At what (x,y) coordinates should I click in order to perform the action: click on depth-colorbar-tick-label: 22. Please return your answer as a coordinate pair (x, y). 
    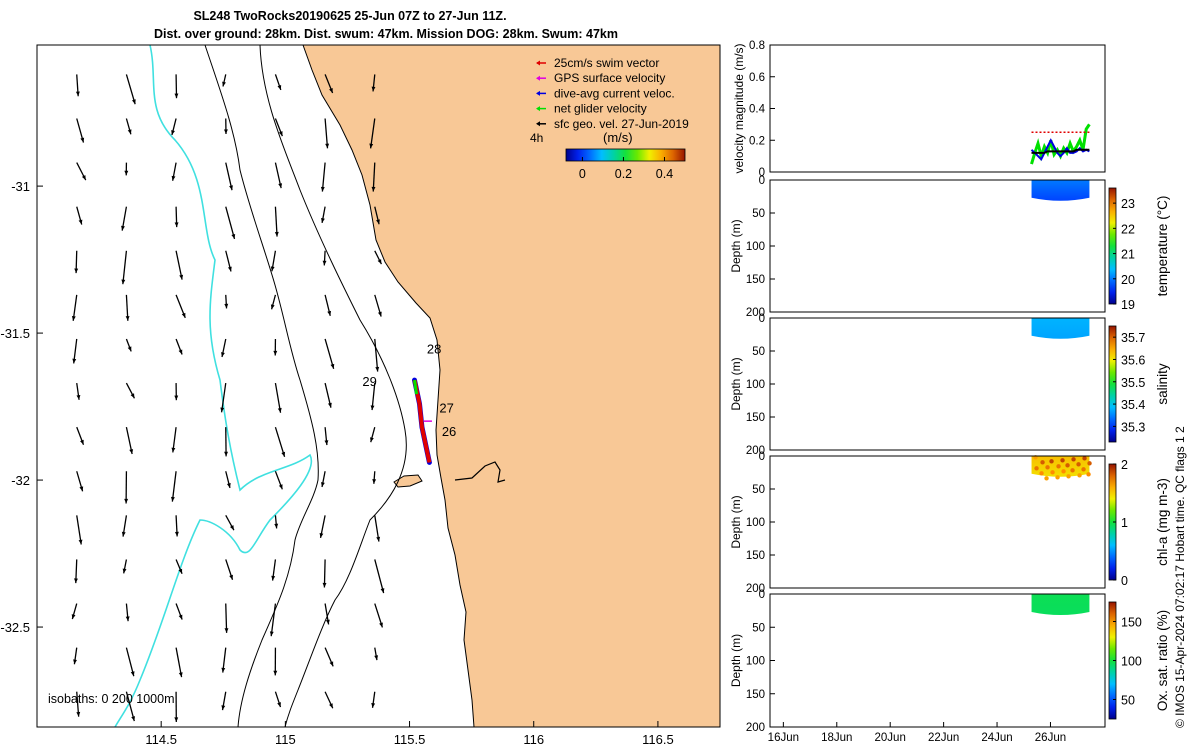
    Looking at the image, I should click on (1128, 229).